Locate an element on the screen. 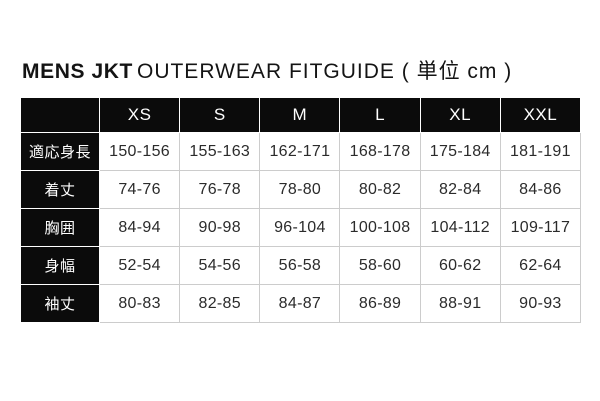  table-row-sleeve: 袖丈 80-83 82-85 84-87 86-89 88-91 90-93 is located at coordinates (301, 303).